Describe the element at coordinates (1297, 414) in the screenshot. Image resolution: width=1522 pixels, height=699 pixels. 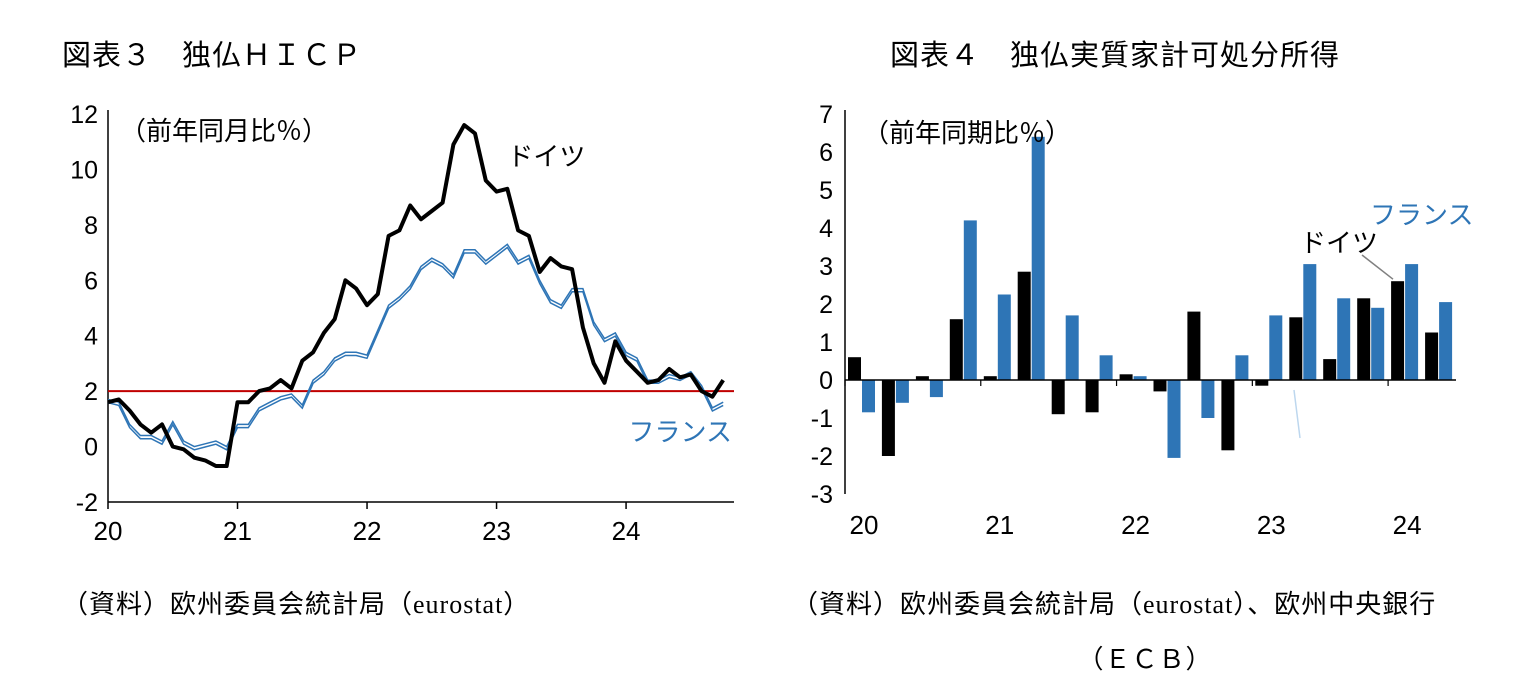
I see `france-leader-line` at that location.